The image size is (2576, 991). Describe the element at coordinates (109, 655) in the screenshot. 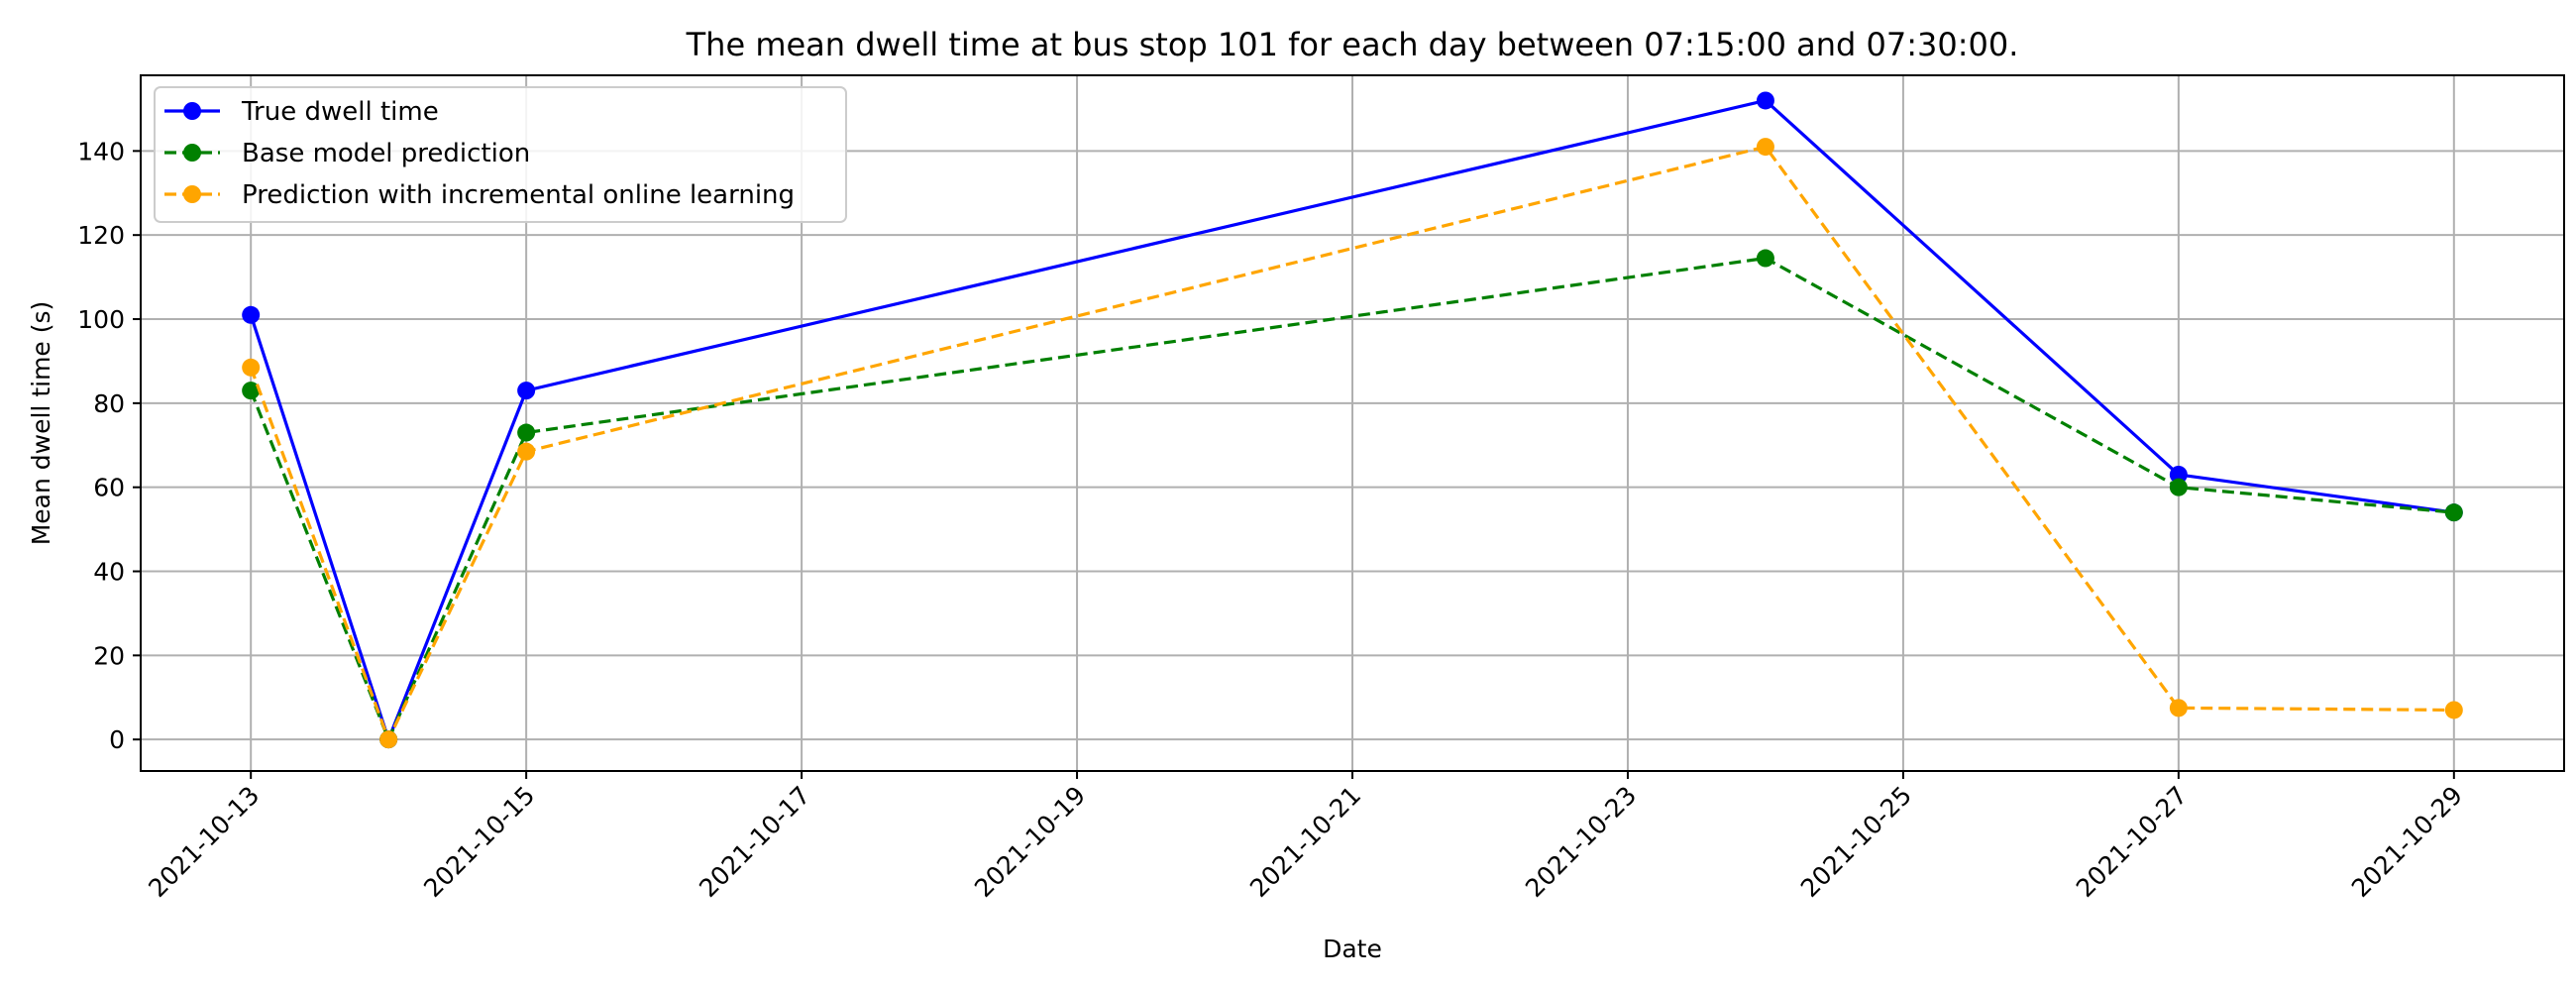

I see `y-tick-label: 20` at that location.